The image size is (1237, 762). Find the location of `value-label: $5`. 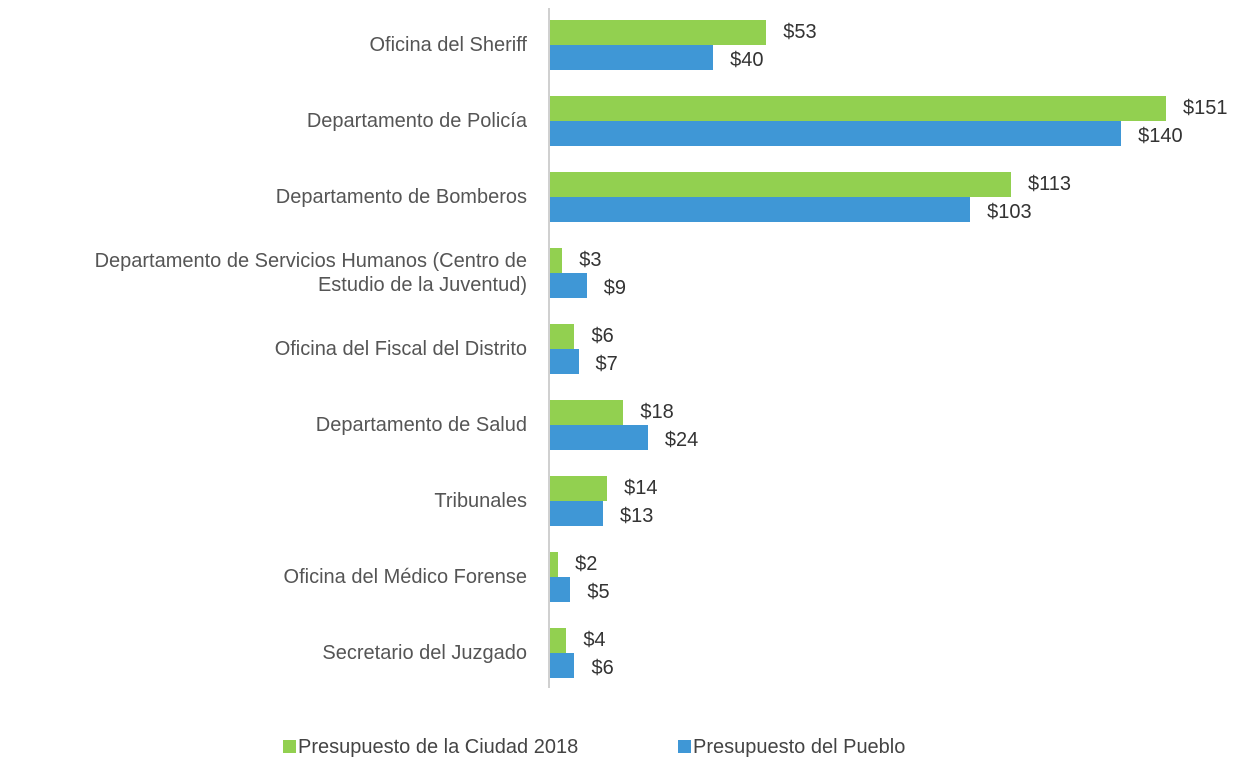

value-label: $5 is located at coordinates (598, 591).